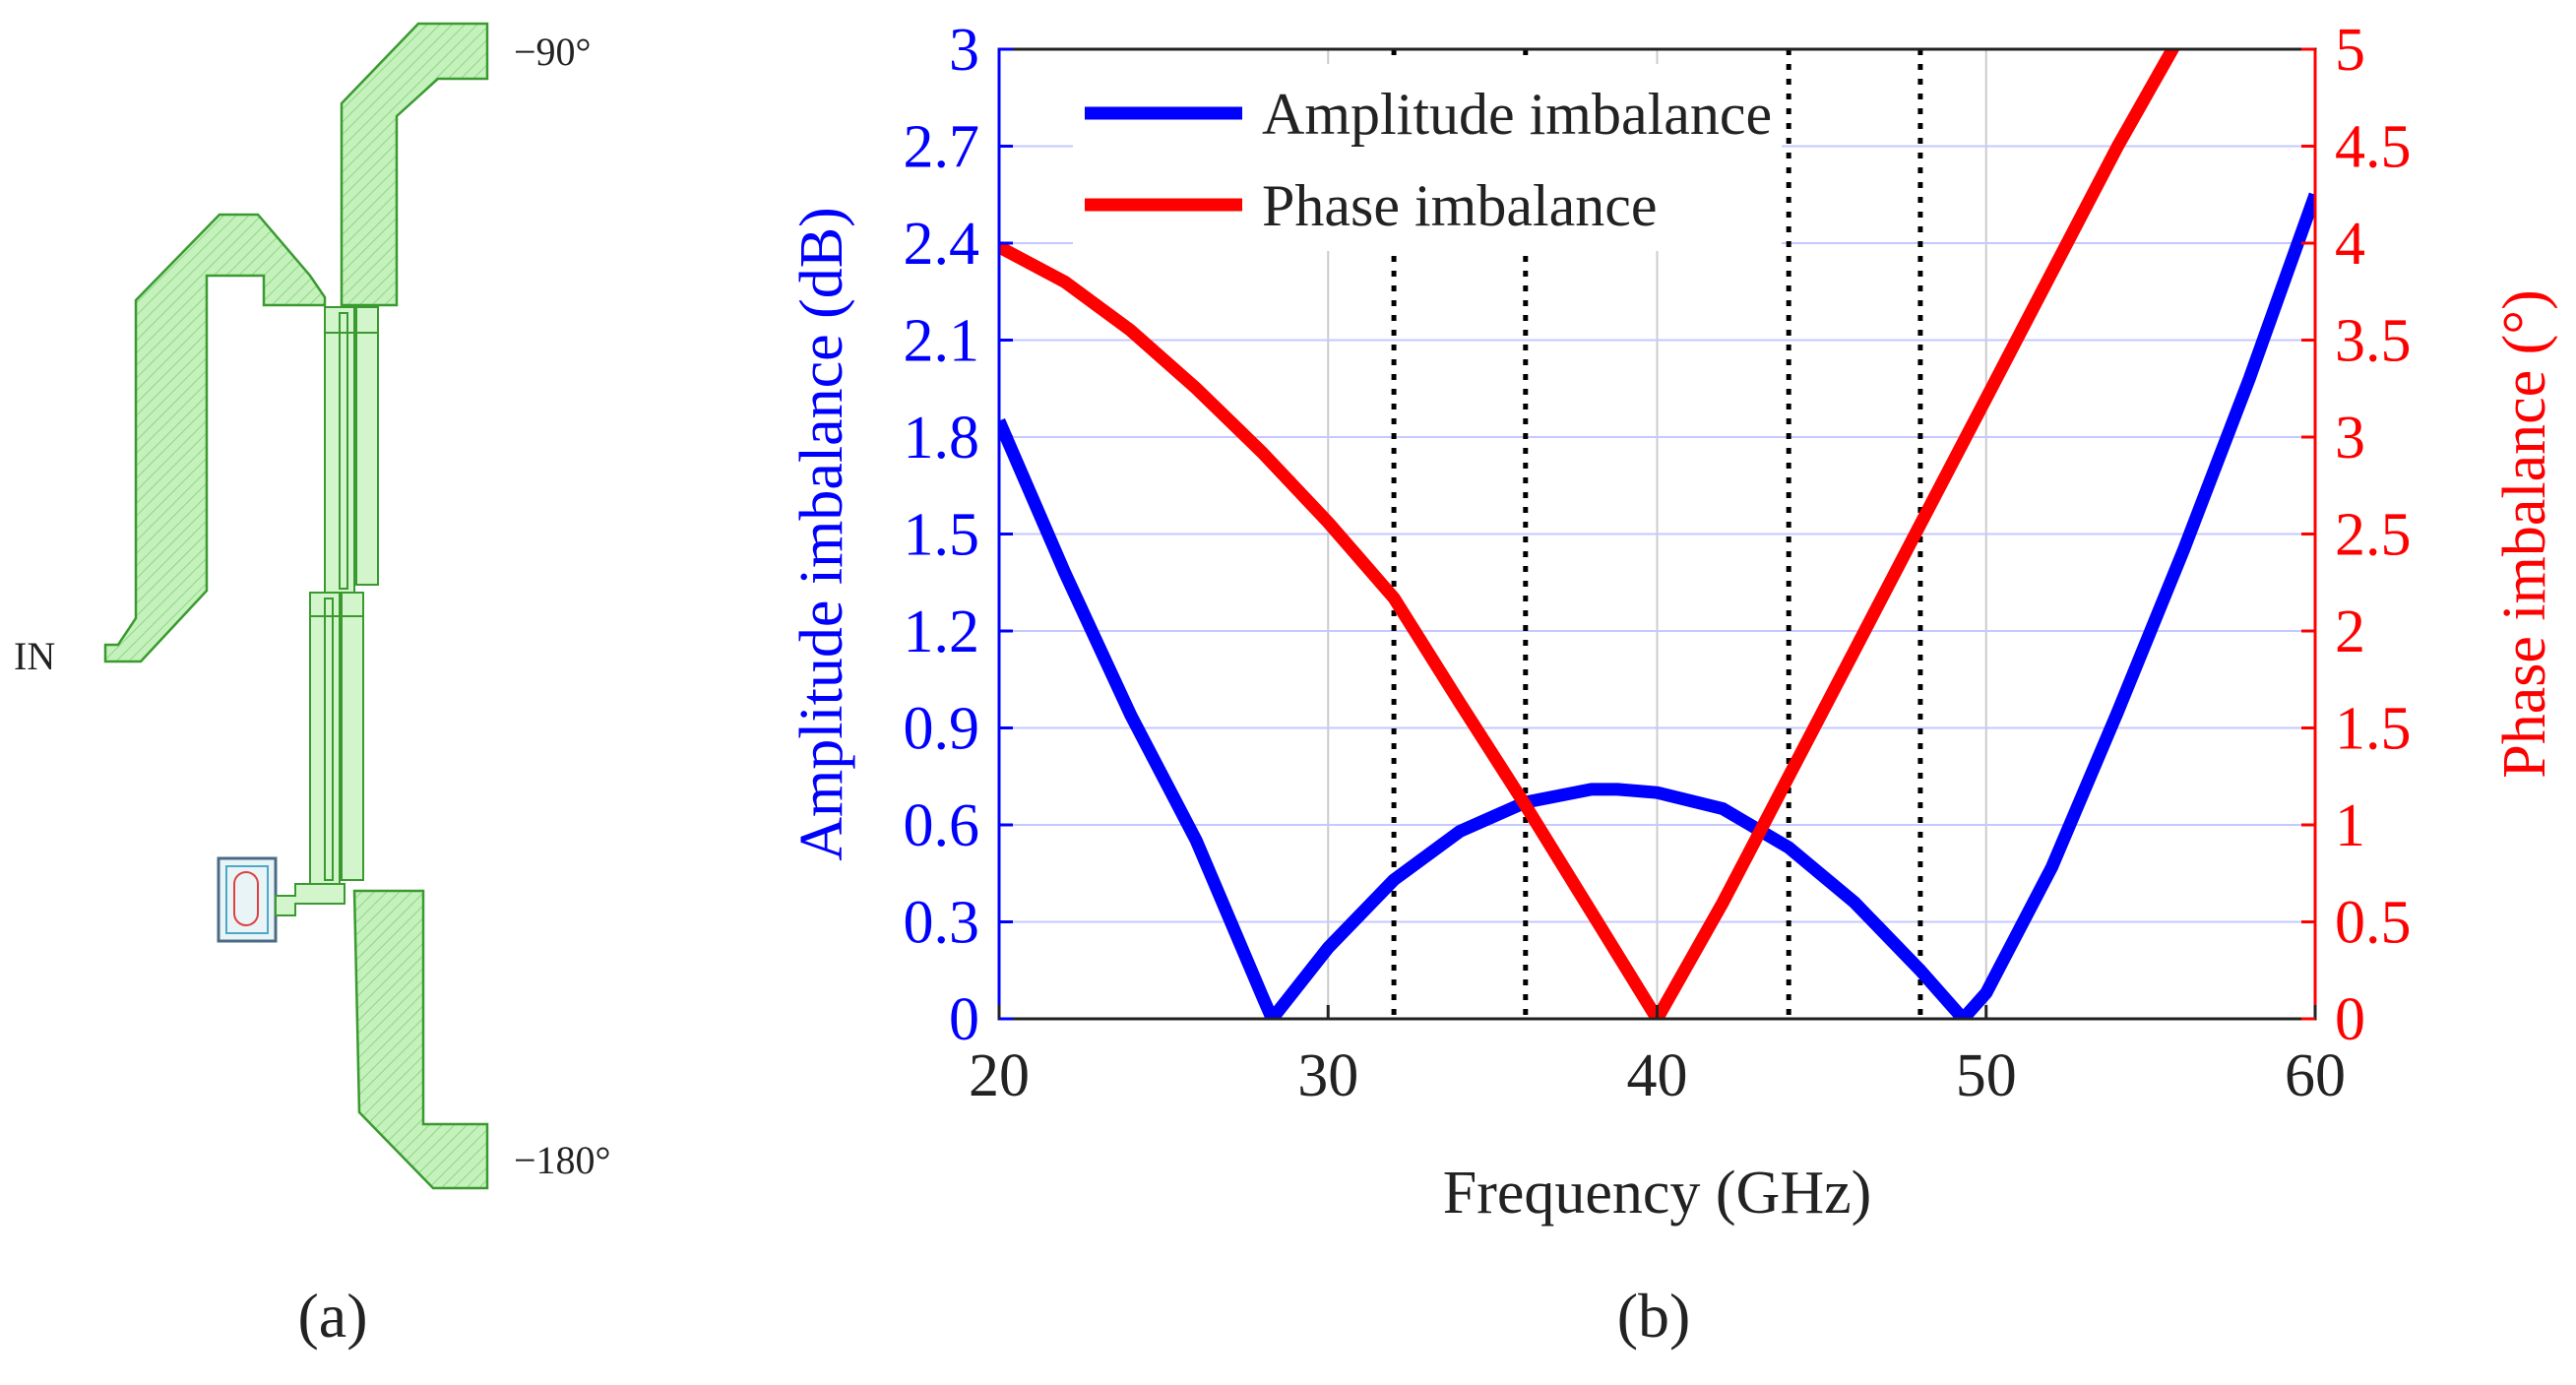  What do you see at coordinates (332, 1316) in the screenshot?
I see `panel-a-caption: (a)` at bounding box center [332, 1316].